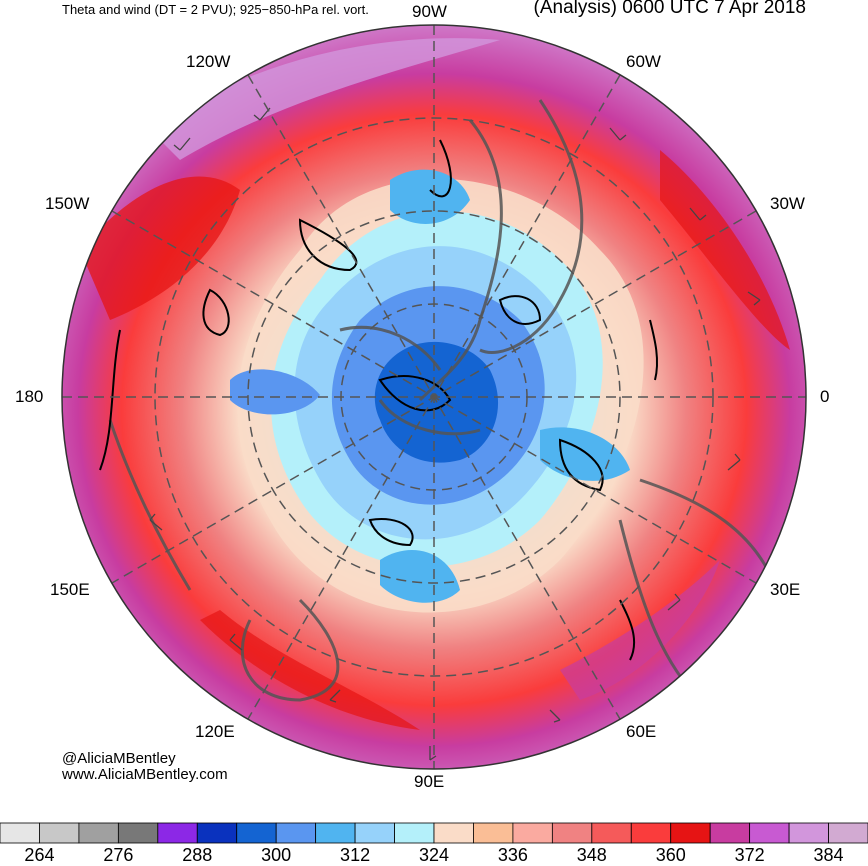 The height and width of the screenshot is (866, 868). What do you see at coordinates (641, 731) in the screenshot?
I see `lon-label-60e: 60E` at bounding box center [641, 731].